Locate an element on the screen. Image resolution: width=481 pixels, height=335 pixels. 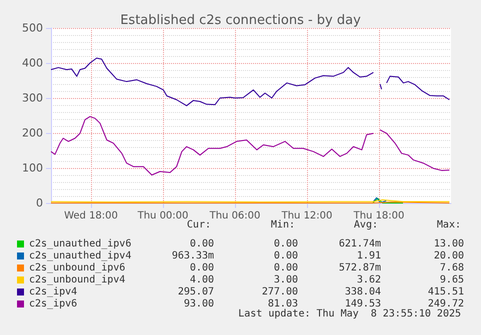
text: Cur: is located at coordinates (198, 225).